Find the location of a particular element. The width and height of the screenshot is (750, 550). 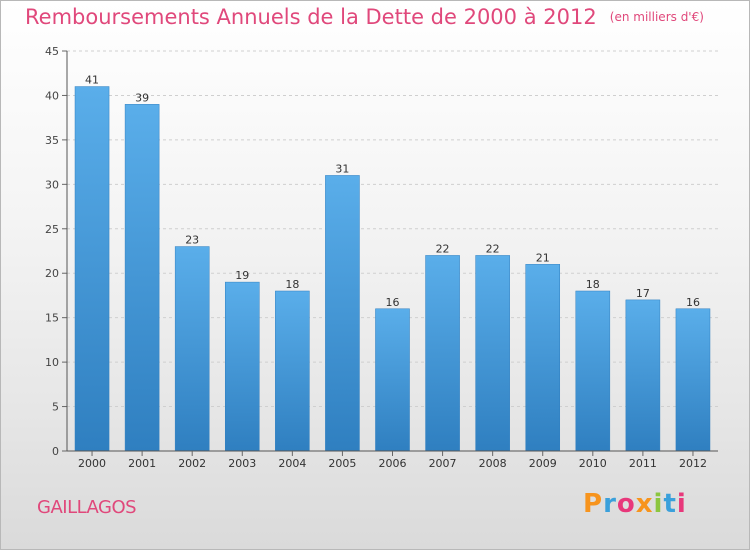

x-tick-label-2001: 2001 is located at coordinates (142, 463).